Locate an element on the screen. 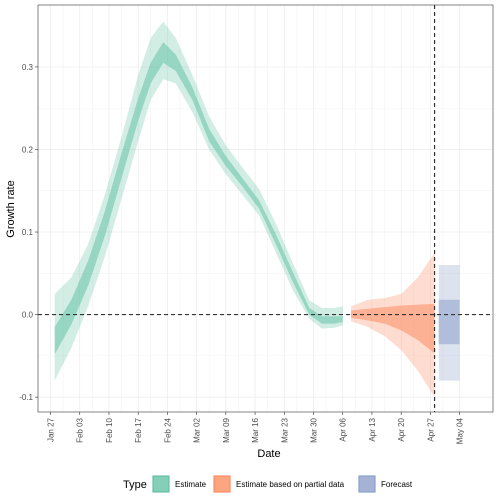 This screenshot has height=504, width=504. x-tick-label: Apr 13 is located at coordinates (372, 429).